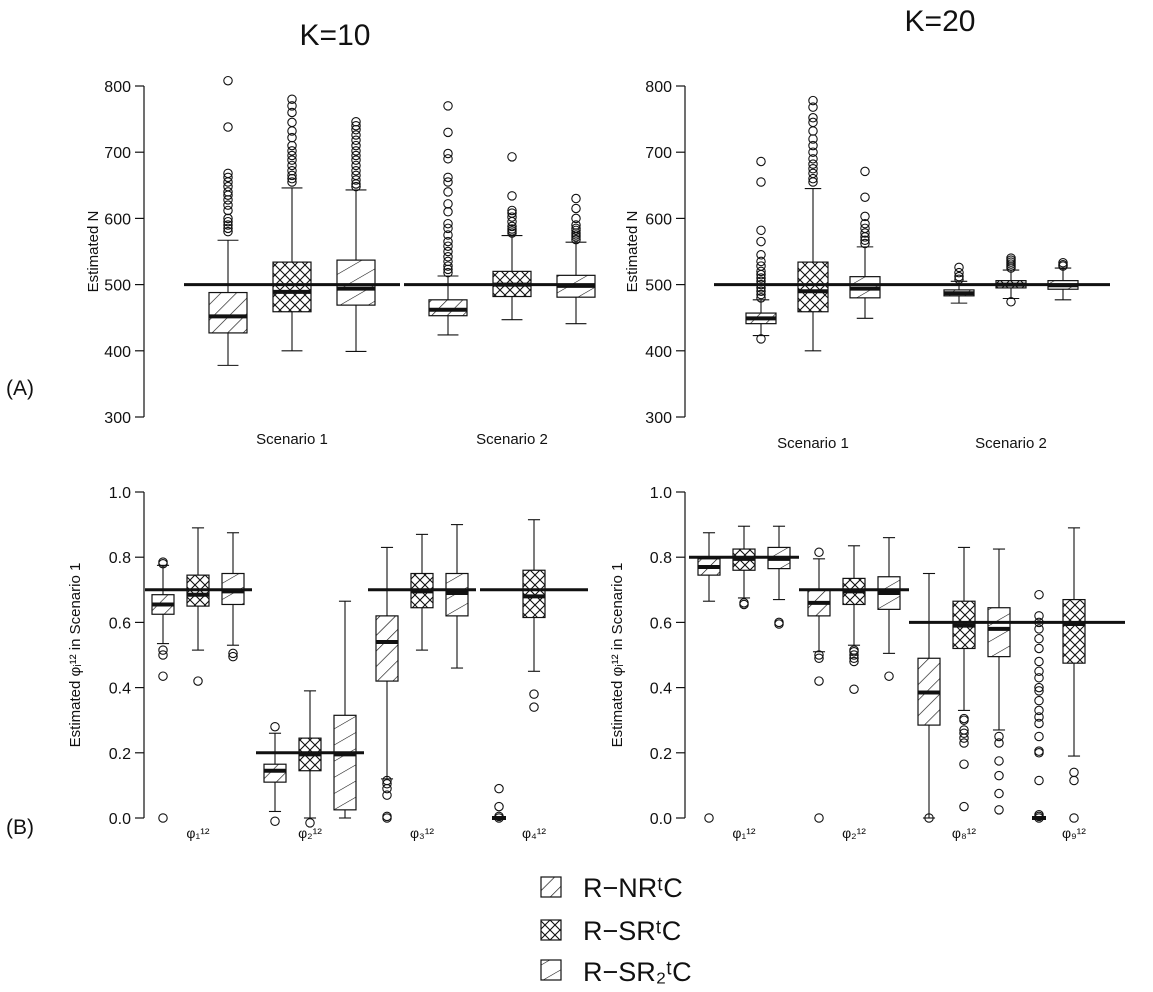  I want to click on group-label: Scenario 2, so click(1011, 443).